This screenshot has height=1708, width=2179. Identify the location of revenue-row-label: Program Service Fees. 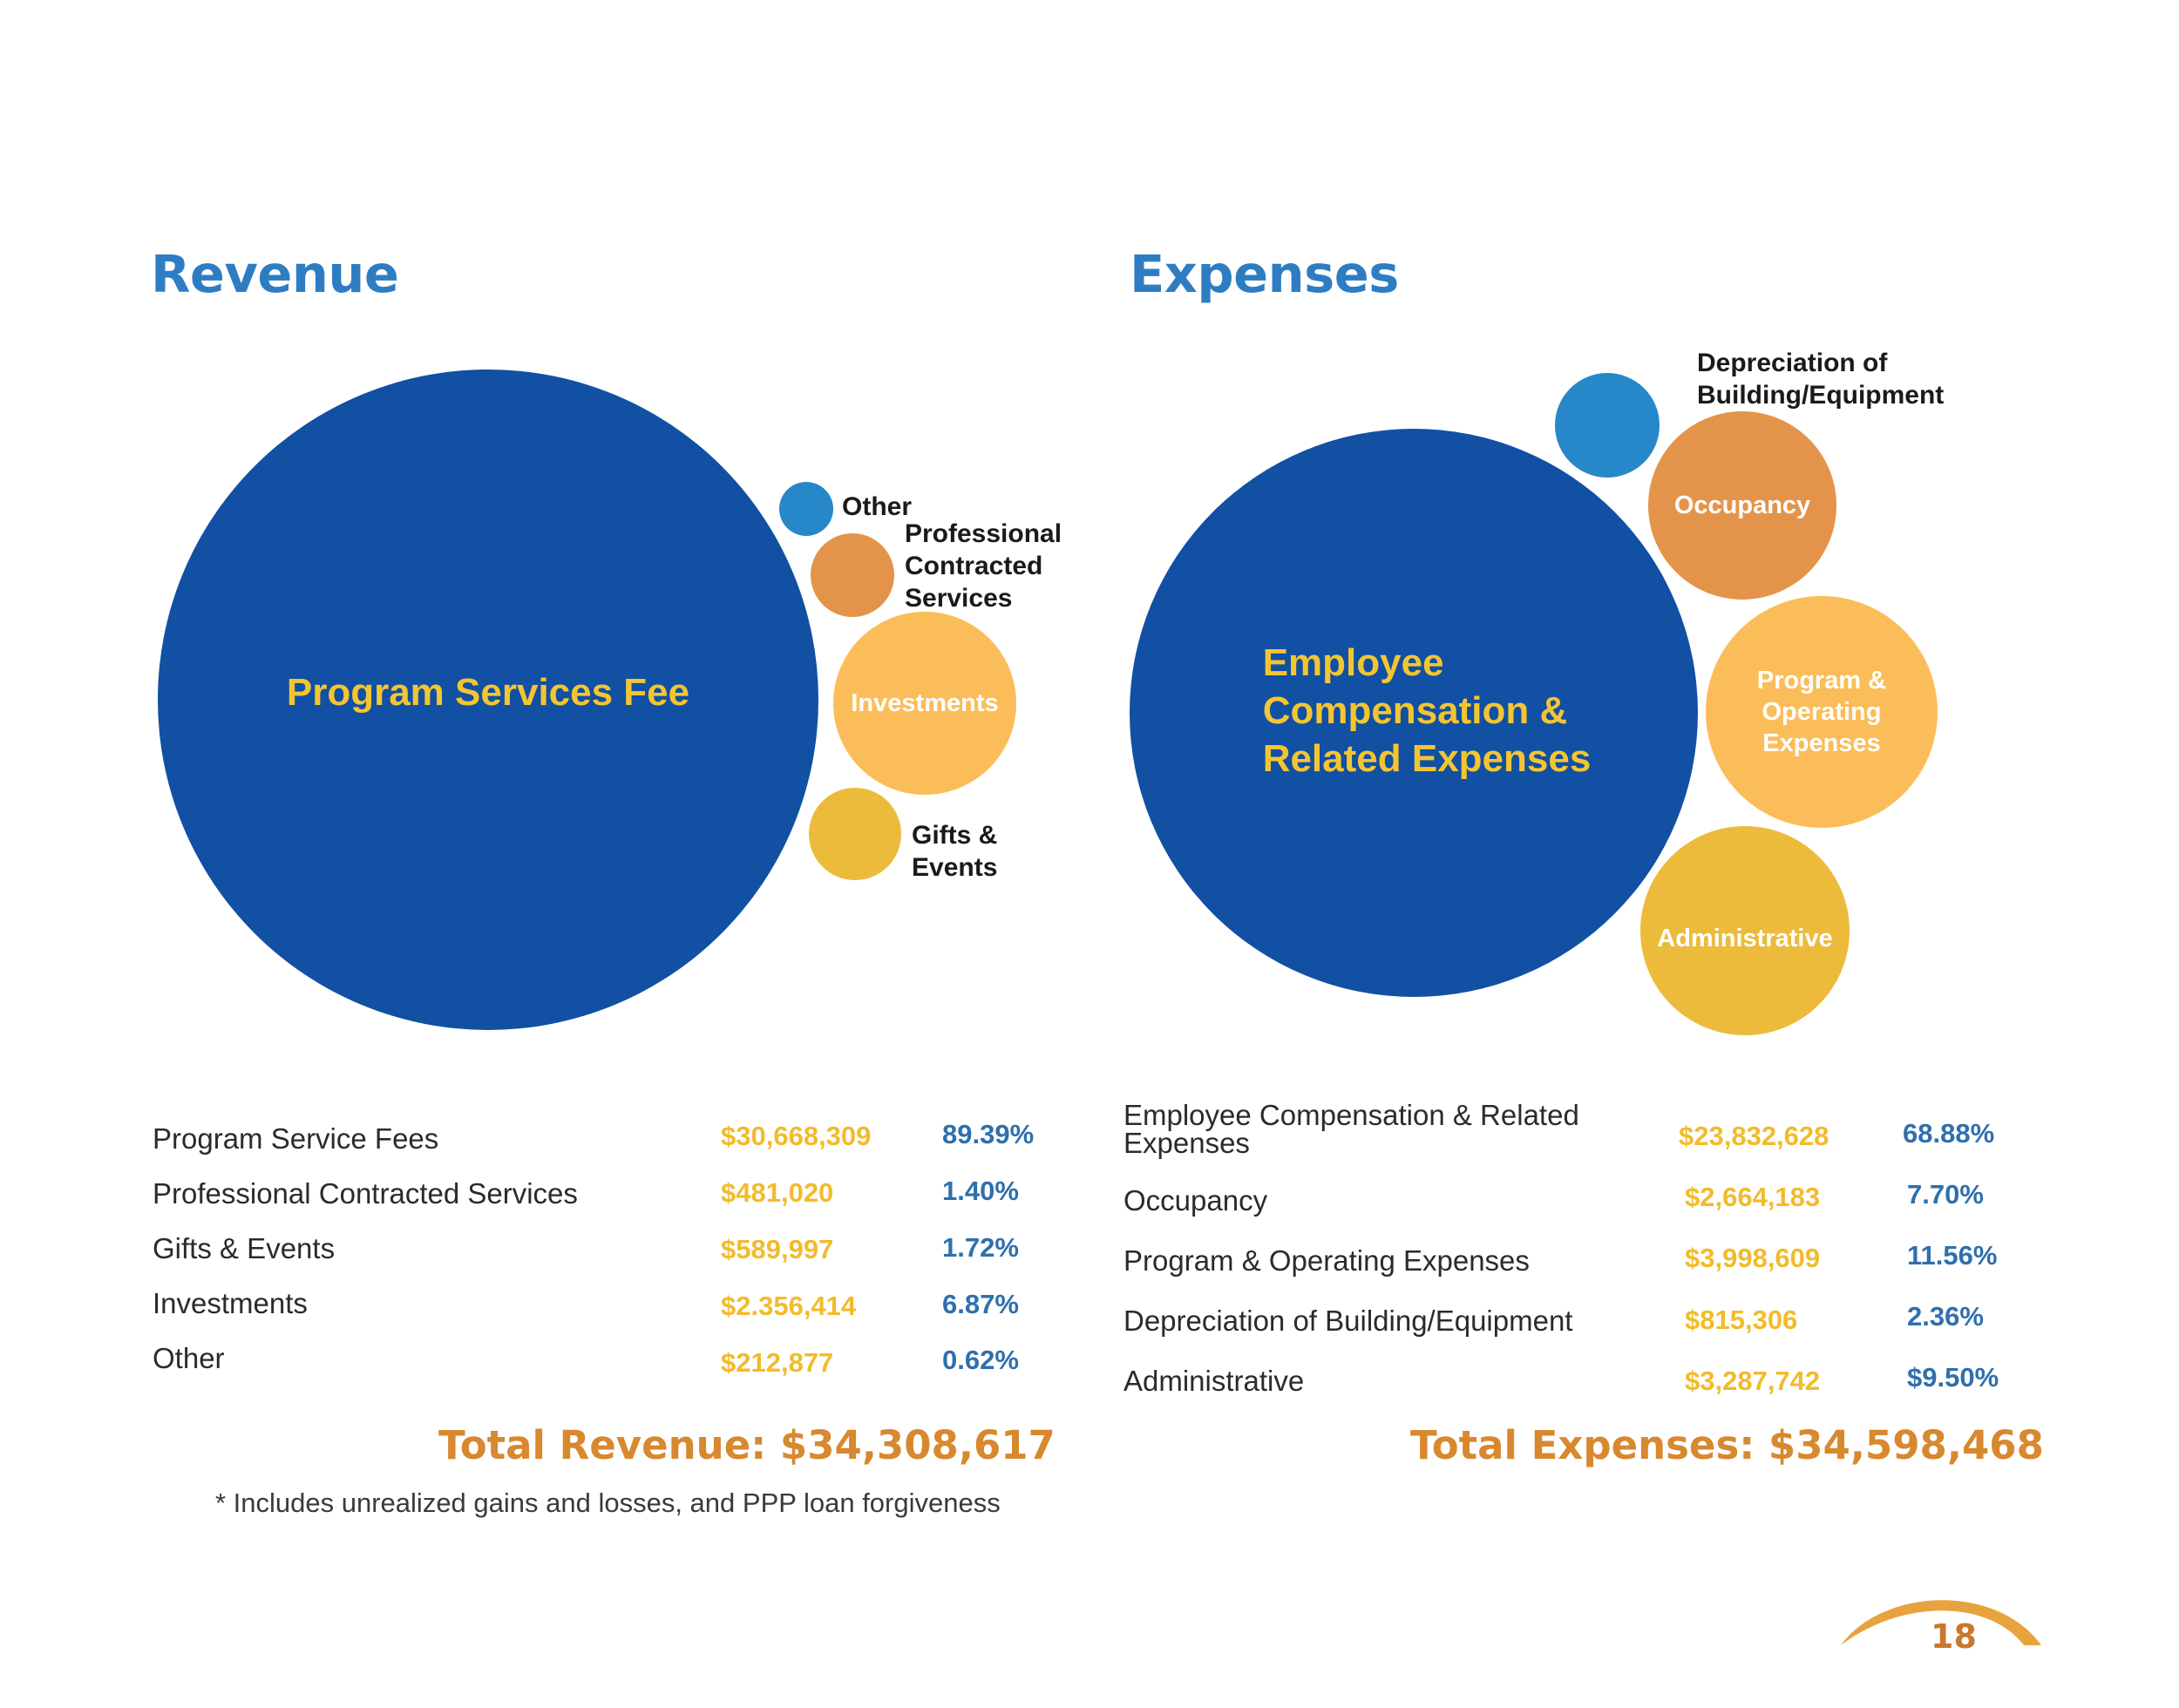
(296, 1138).